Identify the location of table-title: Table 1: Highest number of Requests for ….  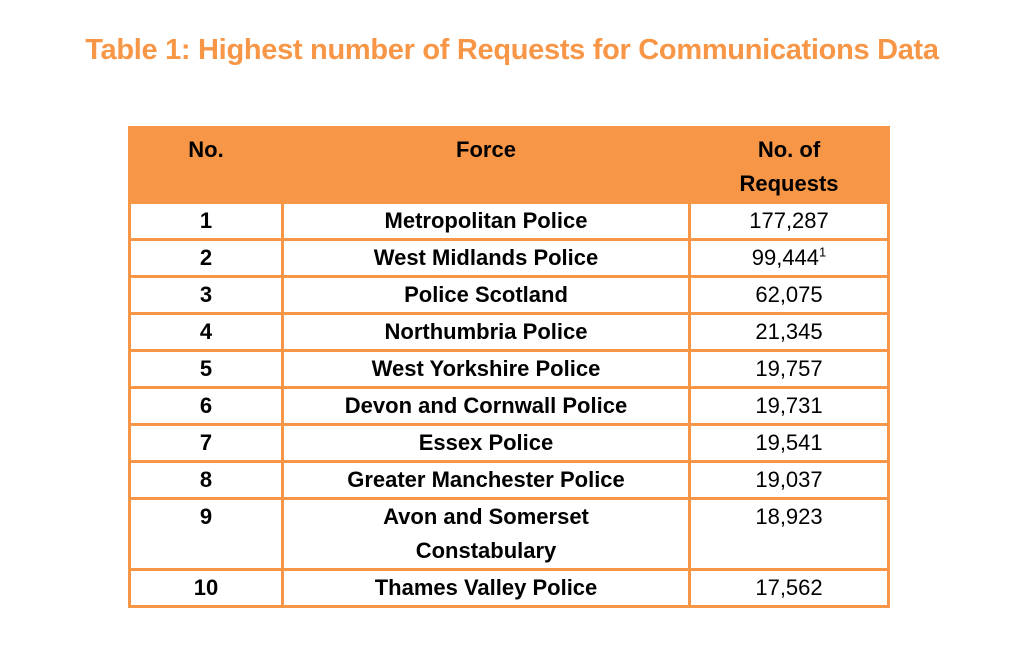
(512, 50).